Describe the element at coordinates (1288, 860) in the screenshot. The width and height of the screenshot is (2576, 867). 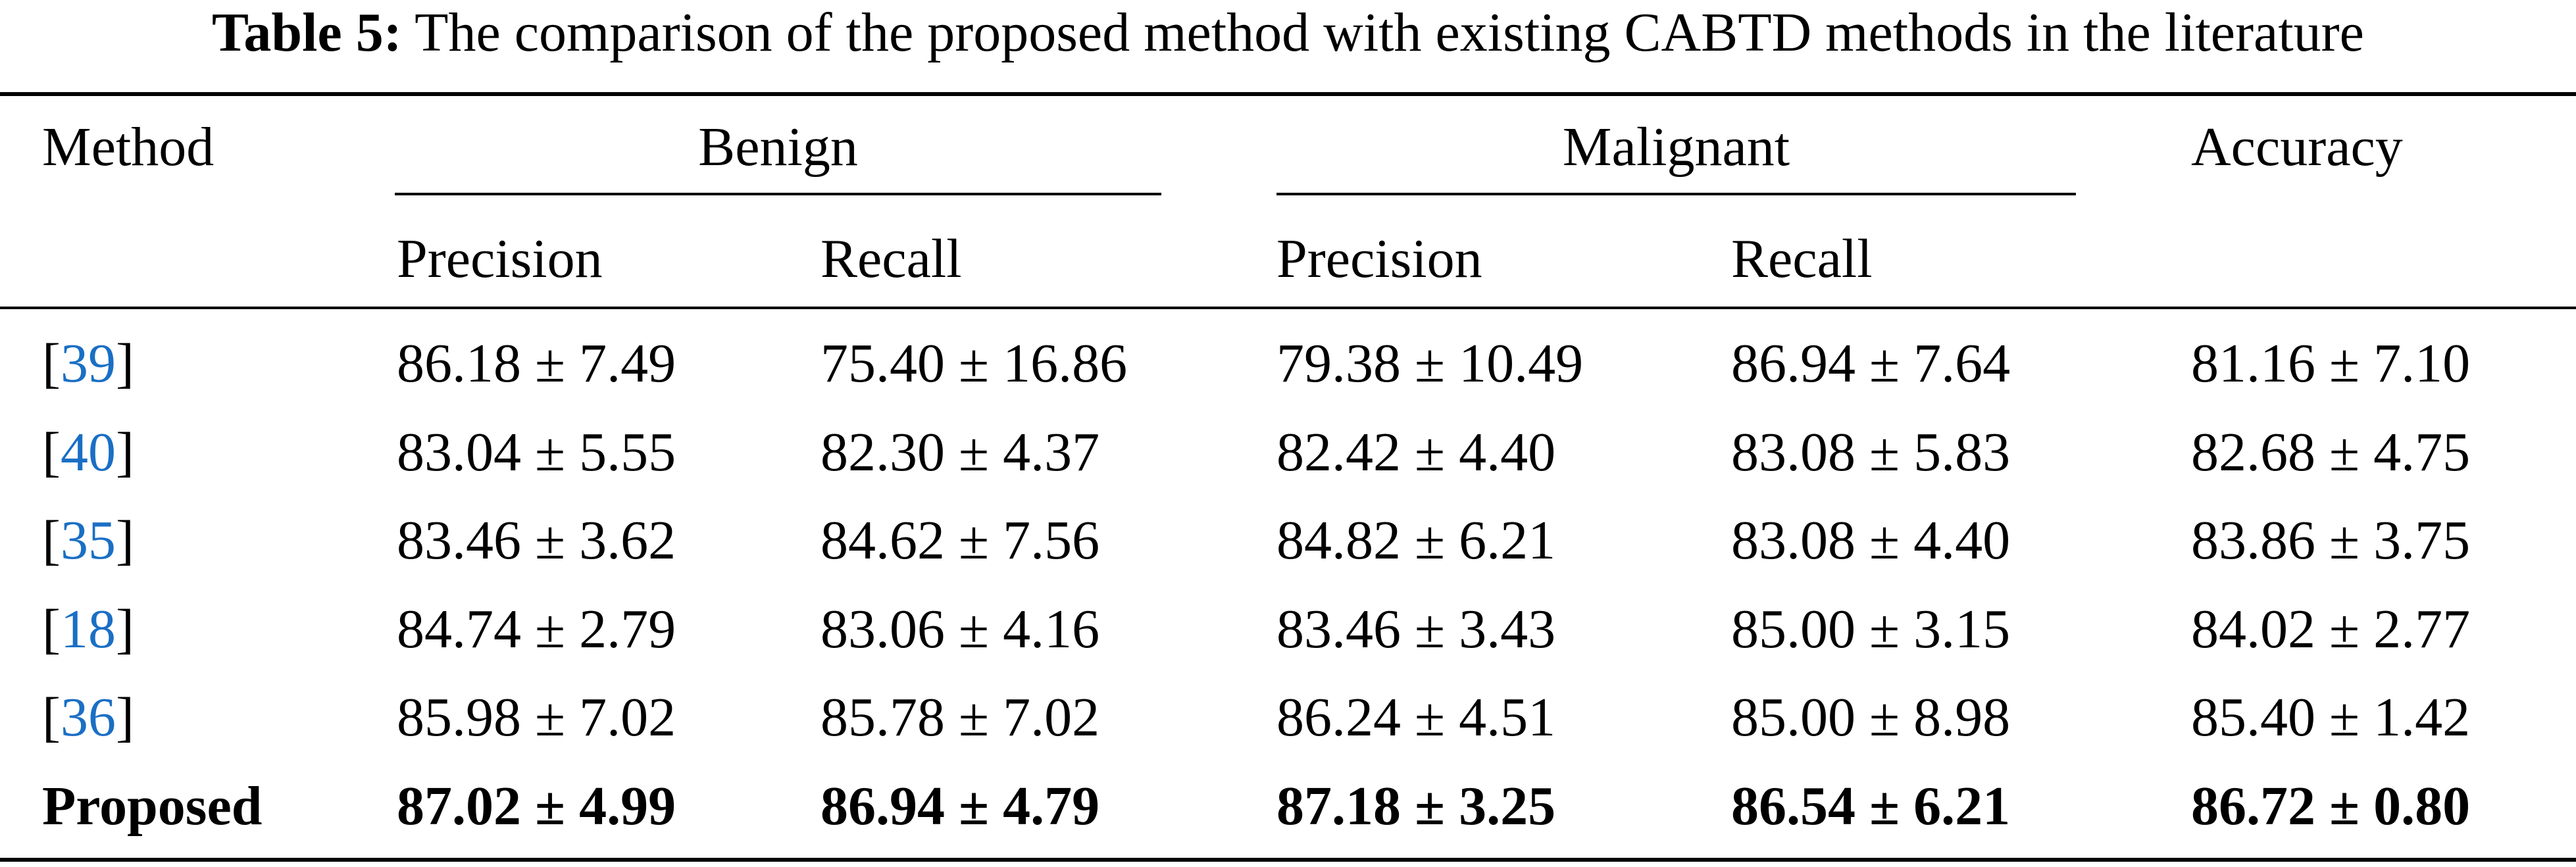
I see `bottom-rule` at that location.